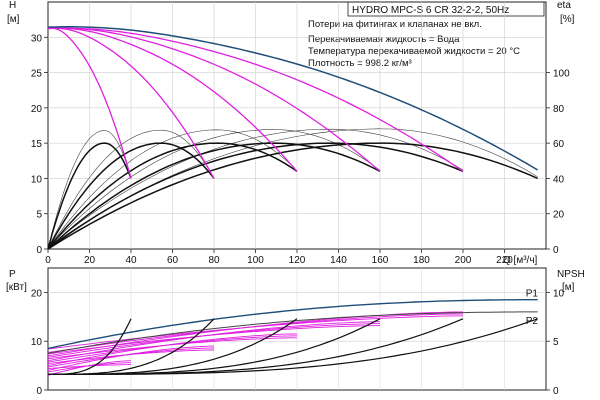 The height and width of the screenshot is (400, 600). What do you see at coordinates (255, 260) in the screenshot?
I see `head-x-tick-label: 100` at bounding box center [255, 260].